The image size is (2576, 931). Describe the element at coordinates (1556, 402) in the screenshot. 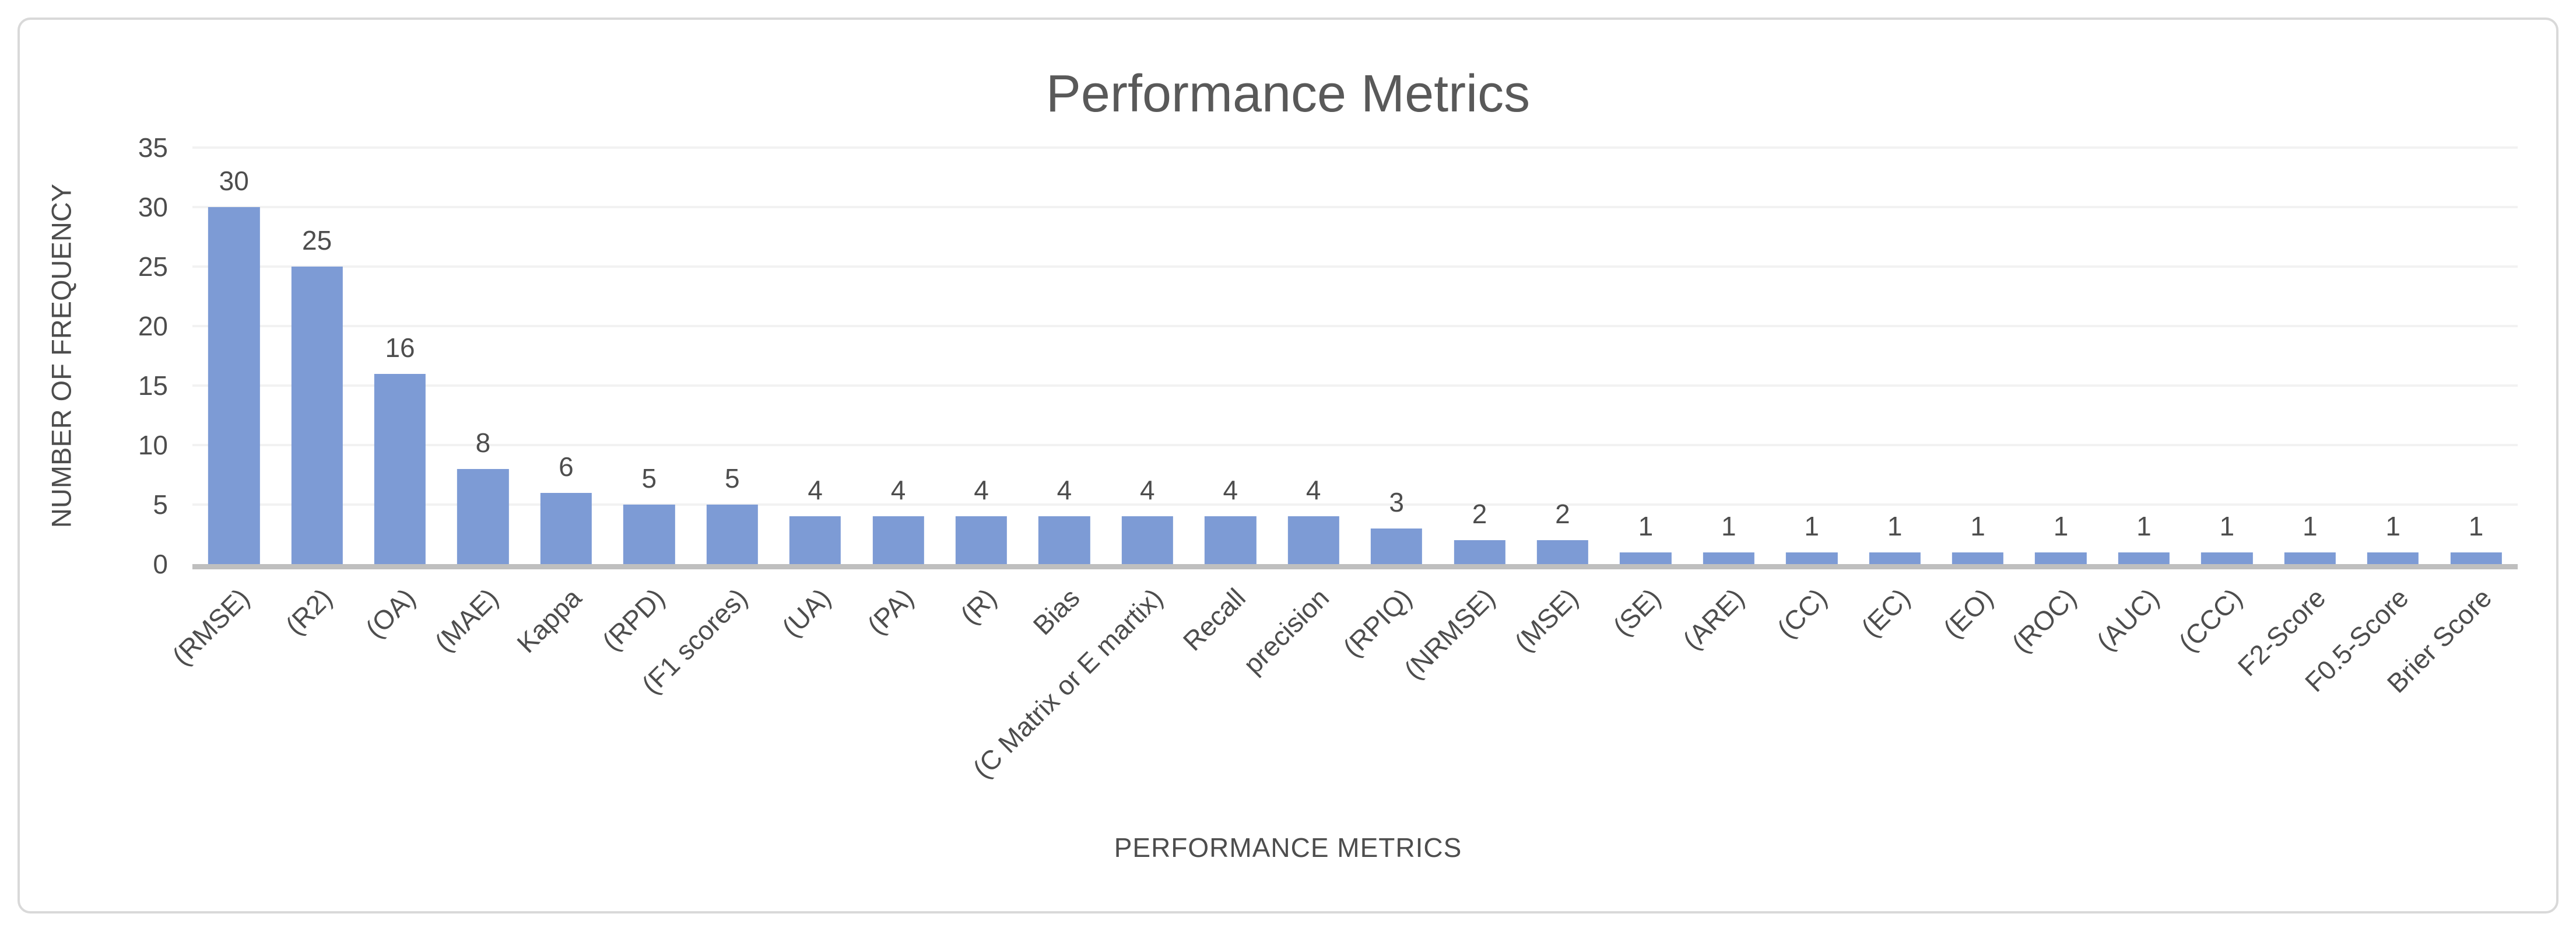

I see `bar-slot: 2 (MSE)` at that location.